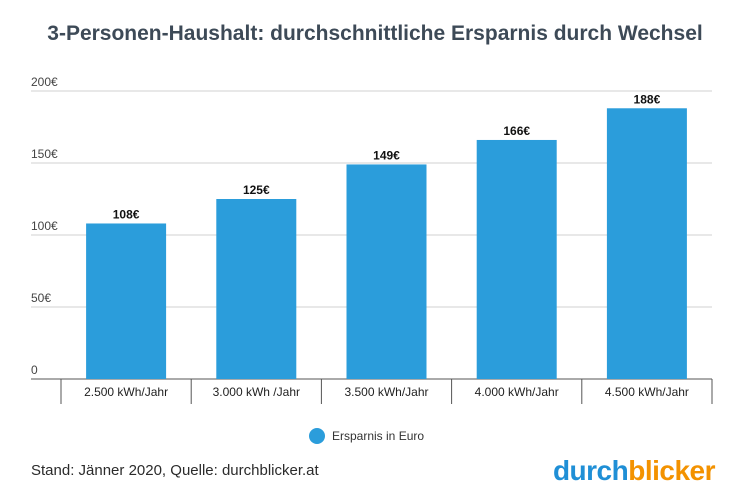 This screenshot has width=750, height=500. Describe the element at coordinates (517, 392) in the screenshot. I see `x-tick-label: 4.000 kWh/Jahr` at that location.